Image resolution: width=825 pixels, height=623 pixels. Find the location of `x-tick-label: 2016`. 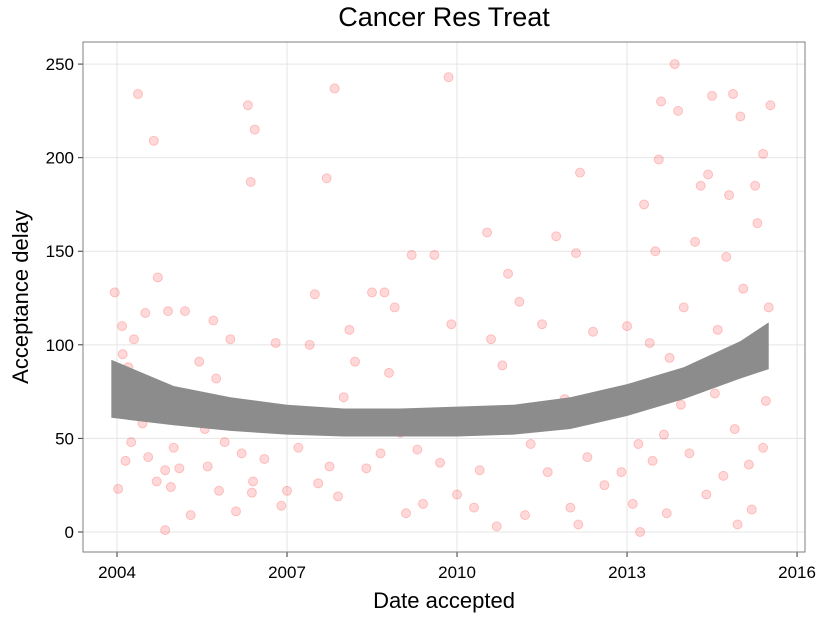

x-tick-label: 2016 is located at coordinates (797, 572).